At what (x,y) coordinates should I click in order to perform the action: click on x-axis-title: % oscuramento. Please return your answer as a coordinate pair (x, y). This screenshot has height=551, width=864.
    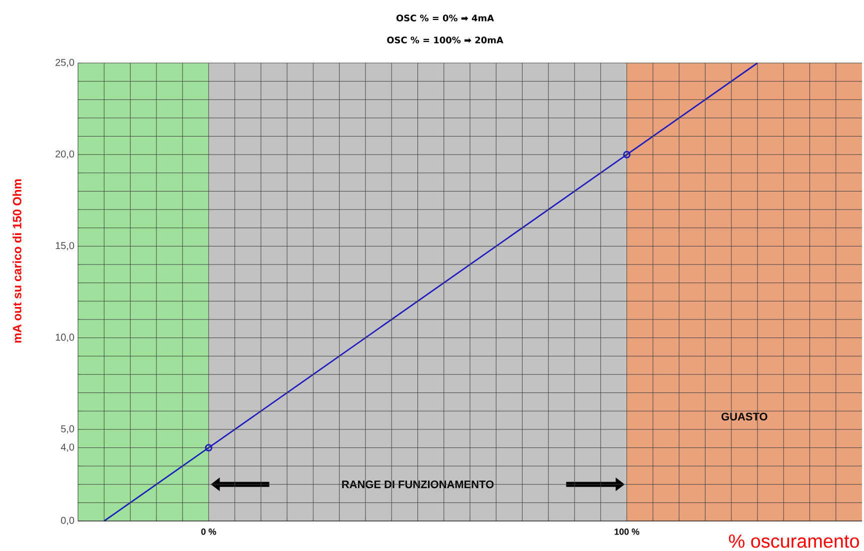
    Looking at the image, I should click on (793, 541).